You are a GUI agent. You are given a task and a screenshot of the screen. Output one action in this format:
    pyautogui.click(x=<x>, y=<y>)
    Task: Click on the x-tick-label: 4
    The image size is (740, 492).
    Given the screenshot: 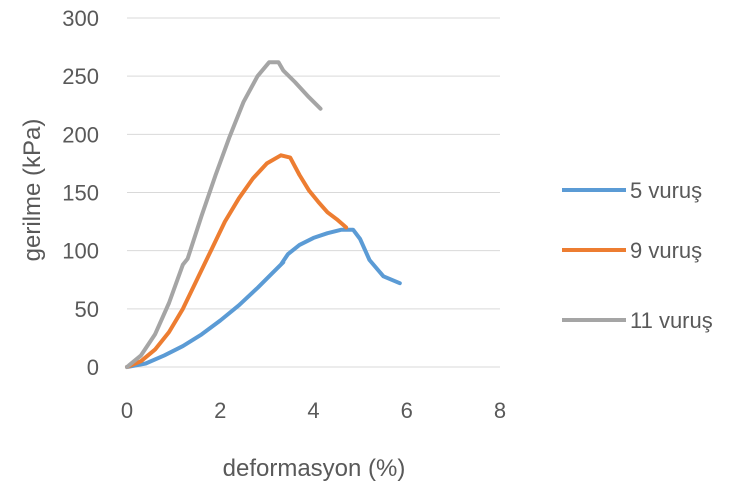 What is the action you would take?
    pyautogui.click(x=313, y=410)
    